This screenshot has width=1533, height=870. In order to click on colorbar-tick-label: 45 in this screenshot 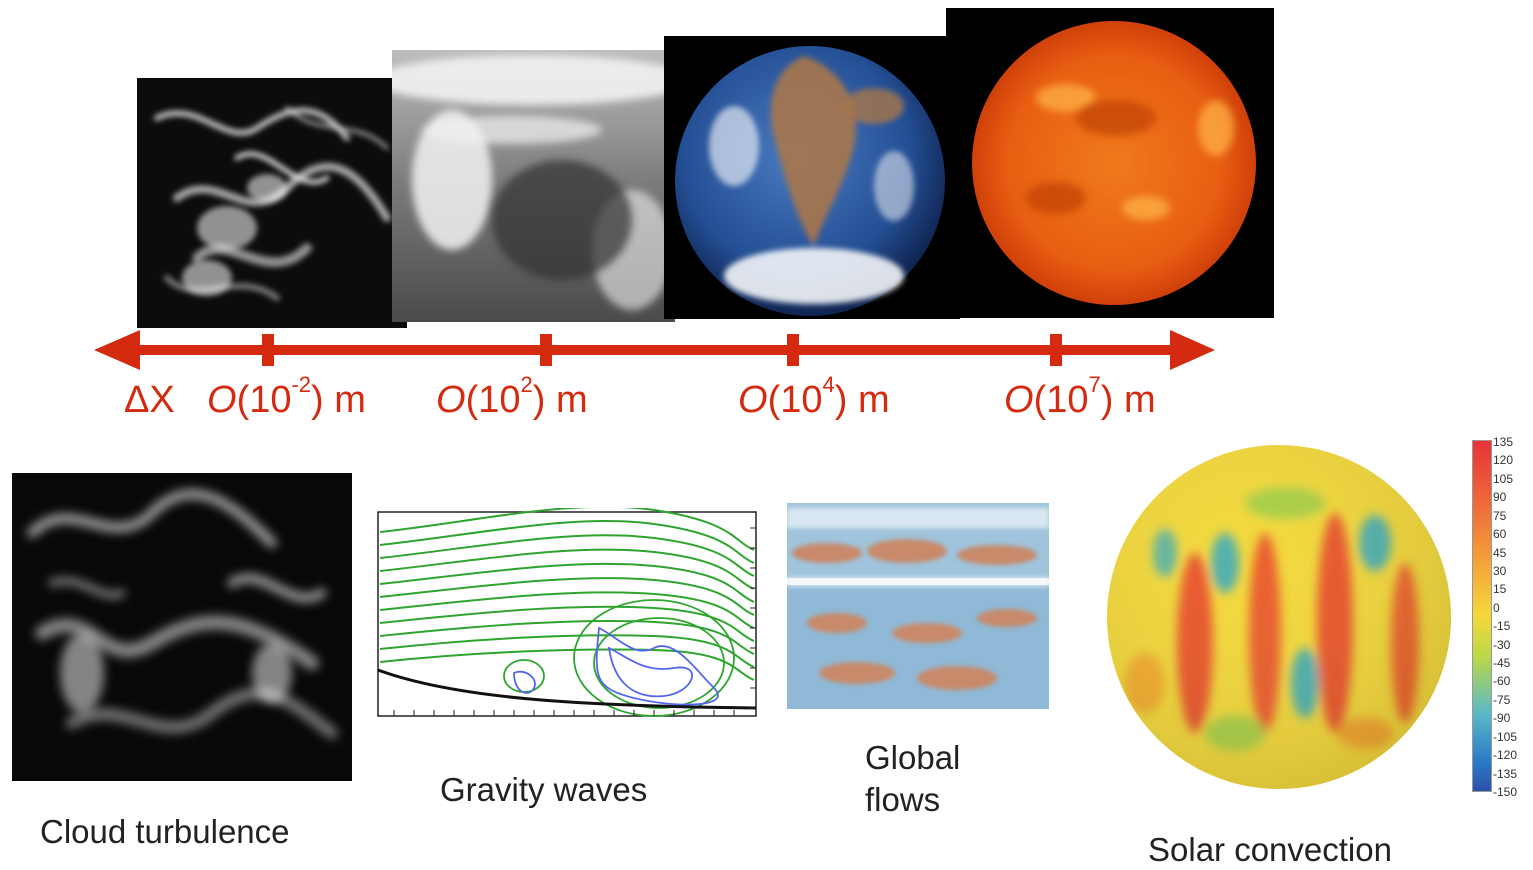, I will do `click(1500, 552)`.